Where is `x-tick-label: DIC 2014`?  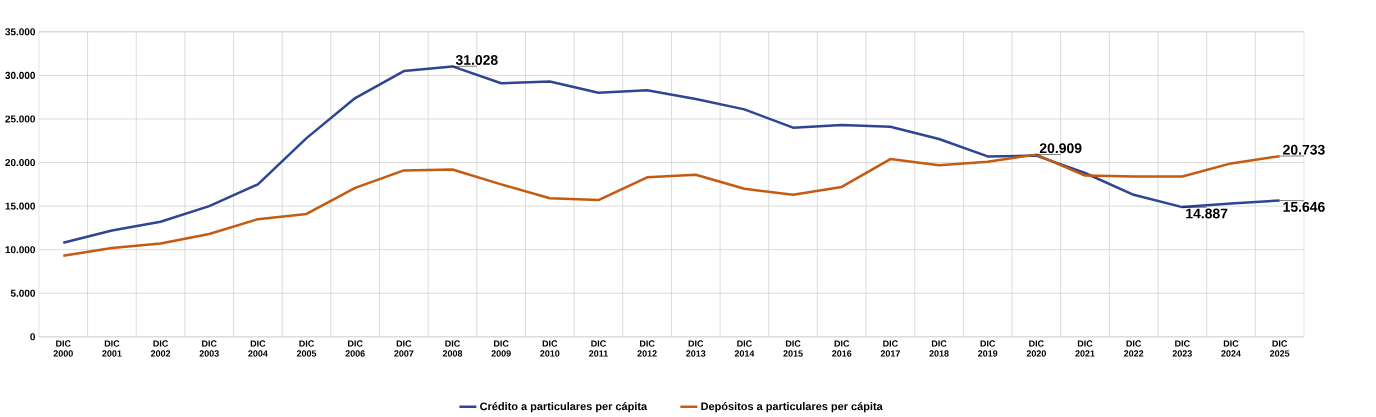
x-tick-label: DIC 2014 is located at coordinates (744, 348).